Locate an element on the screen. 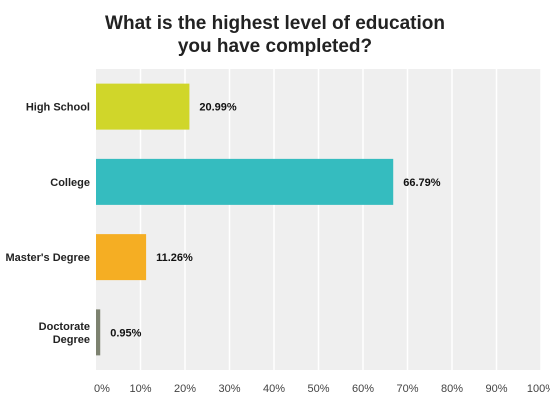  x-tick-label: 90% is located at coordinates (496, 389).